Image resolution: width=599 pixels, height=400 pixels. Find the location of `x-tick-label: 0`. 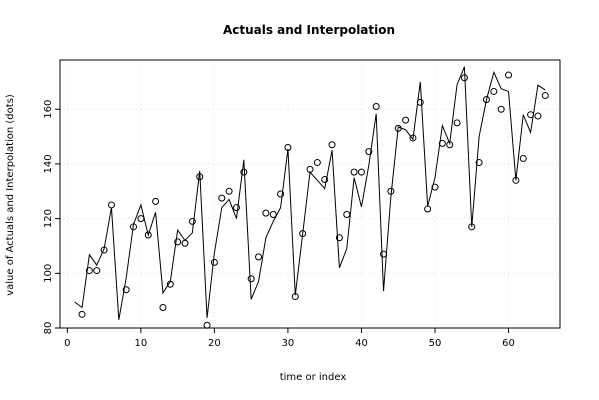

x-tick-label: 0 is located at coordinates (67, 343).